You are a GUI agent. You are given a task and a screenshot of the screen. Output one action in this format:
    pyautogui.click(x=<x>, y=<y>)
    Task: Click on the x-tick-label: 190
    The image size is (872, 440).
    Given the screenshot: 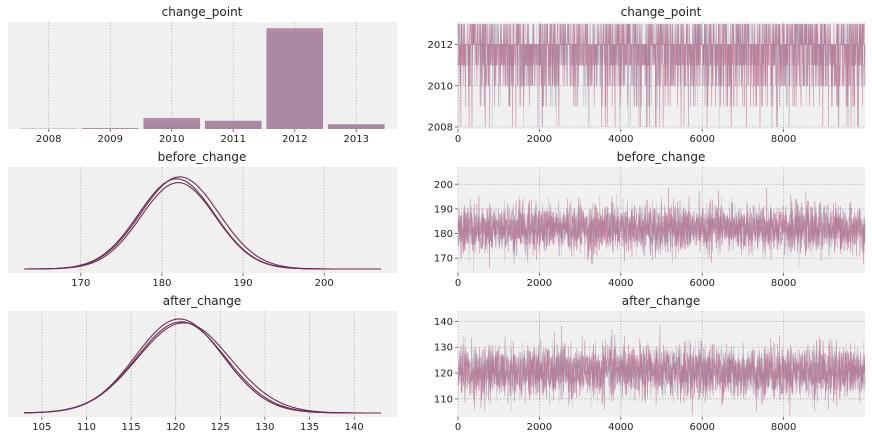 What is the action you would take?
    pyautogui.click(x=243, y=283)
    